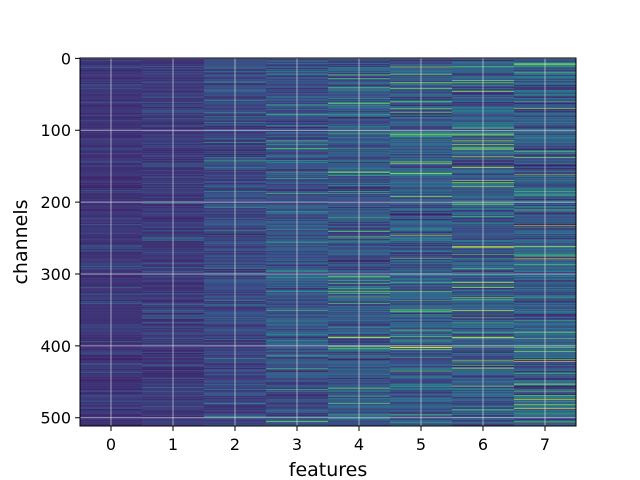 The height and width of the screenshot is (480, 640). What do you see at coordinates (111, 444) in the screenshot?
I see `x-tick-label: 0` at bounding box center [111, 444].